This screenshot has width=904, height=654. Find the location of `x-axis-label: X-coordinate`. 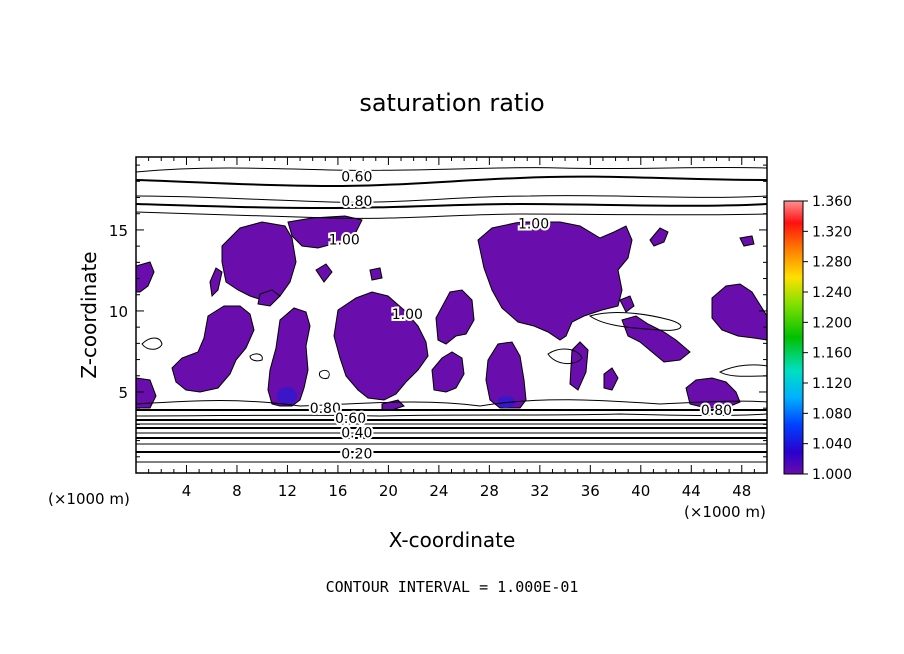

x-axis-label: X-coordinate is located at coordinates (452, 540).